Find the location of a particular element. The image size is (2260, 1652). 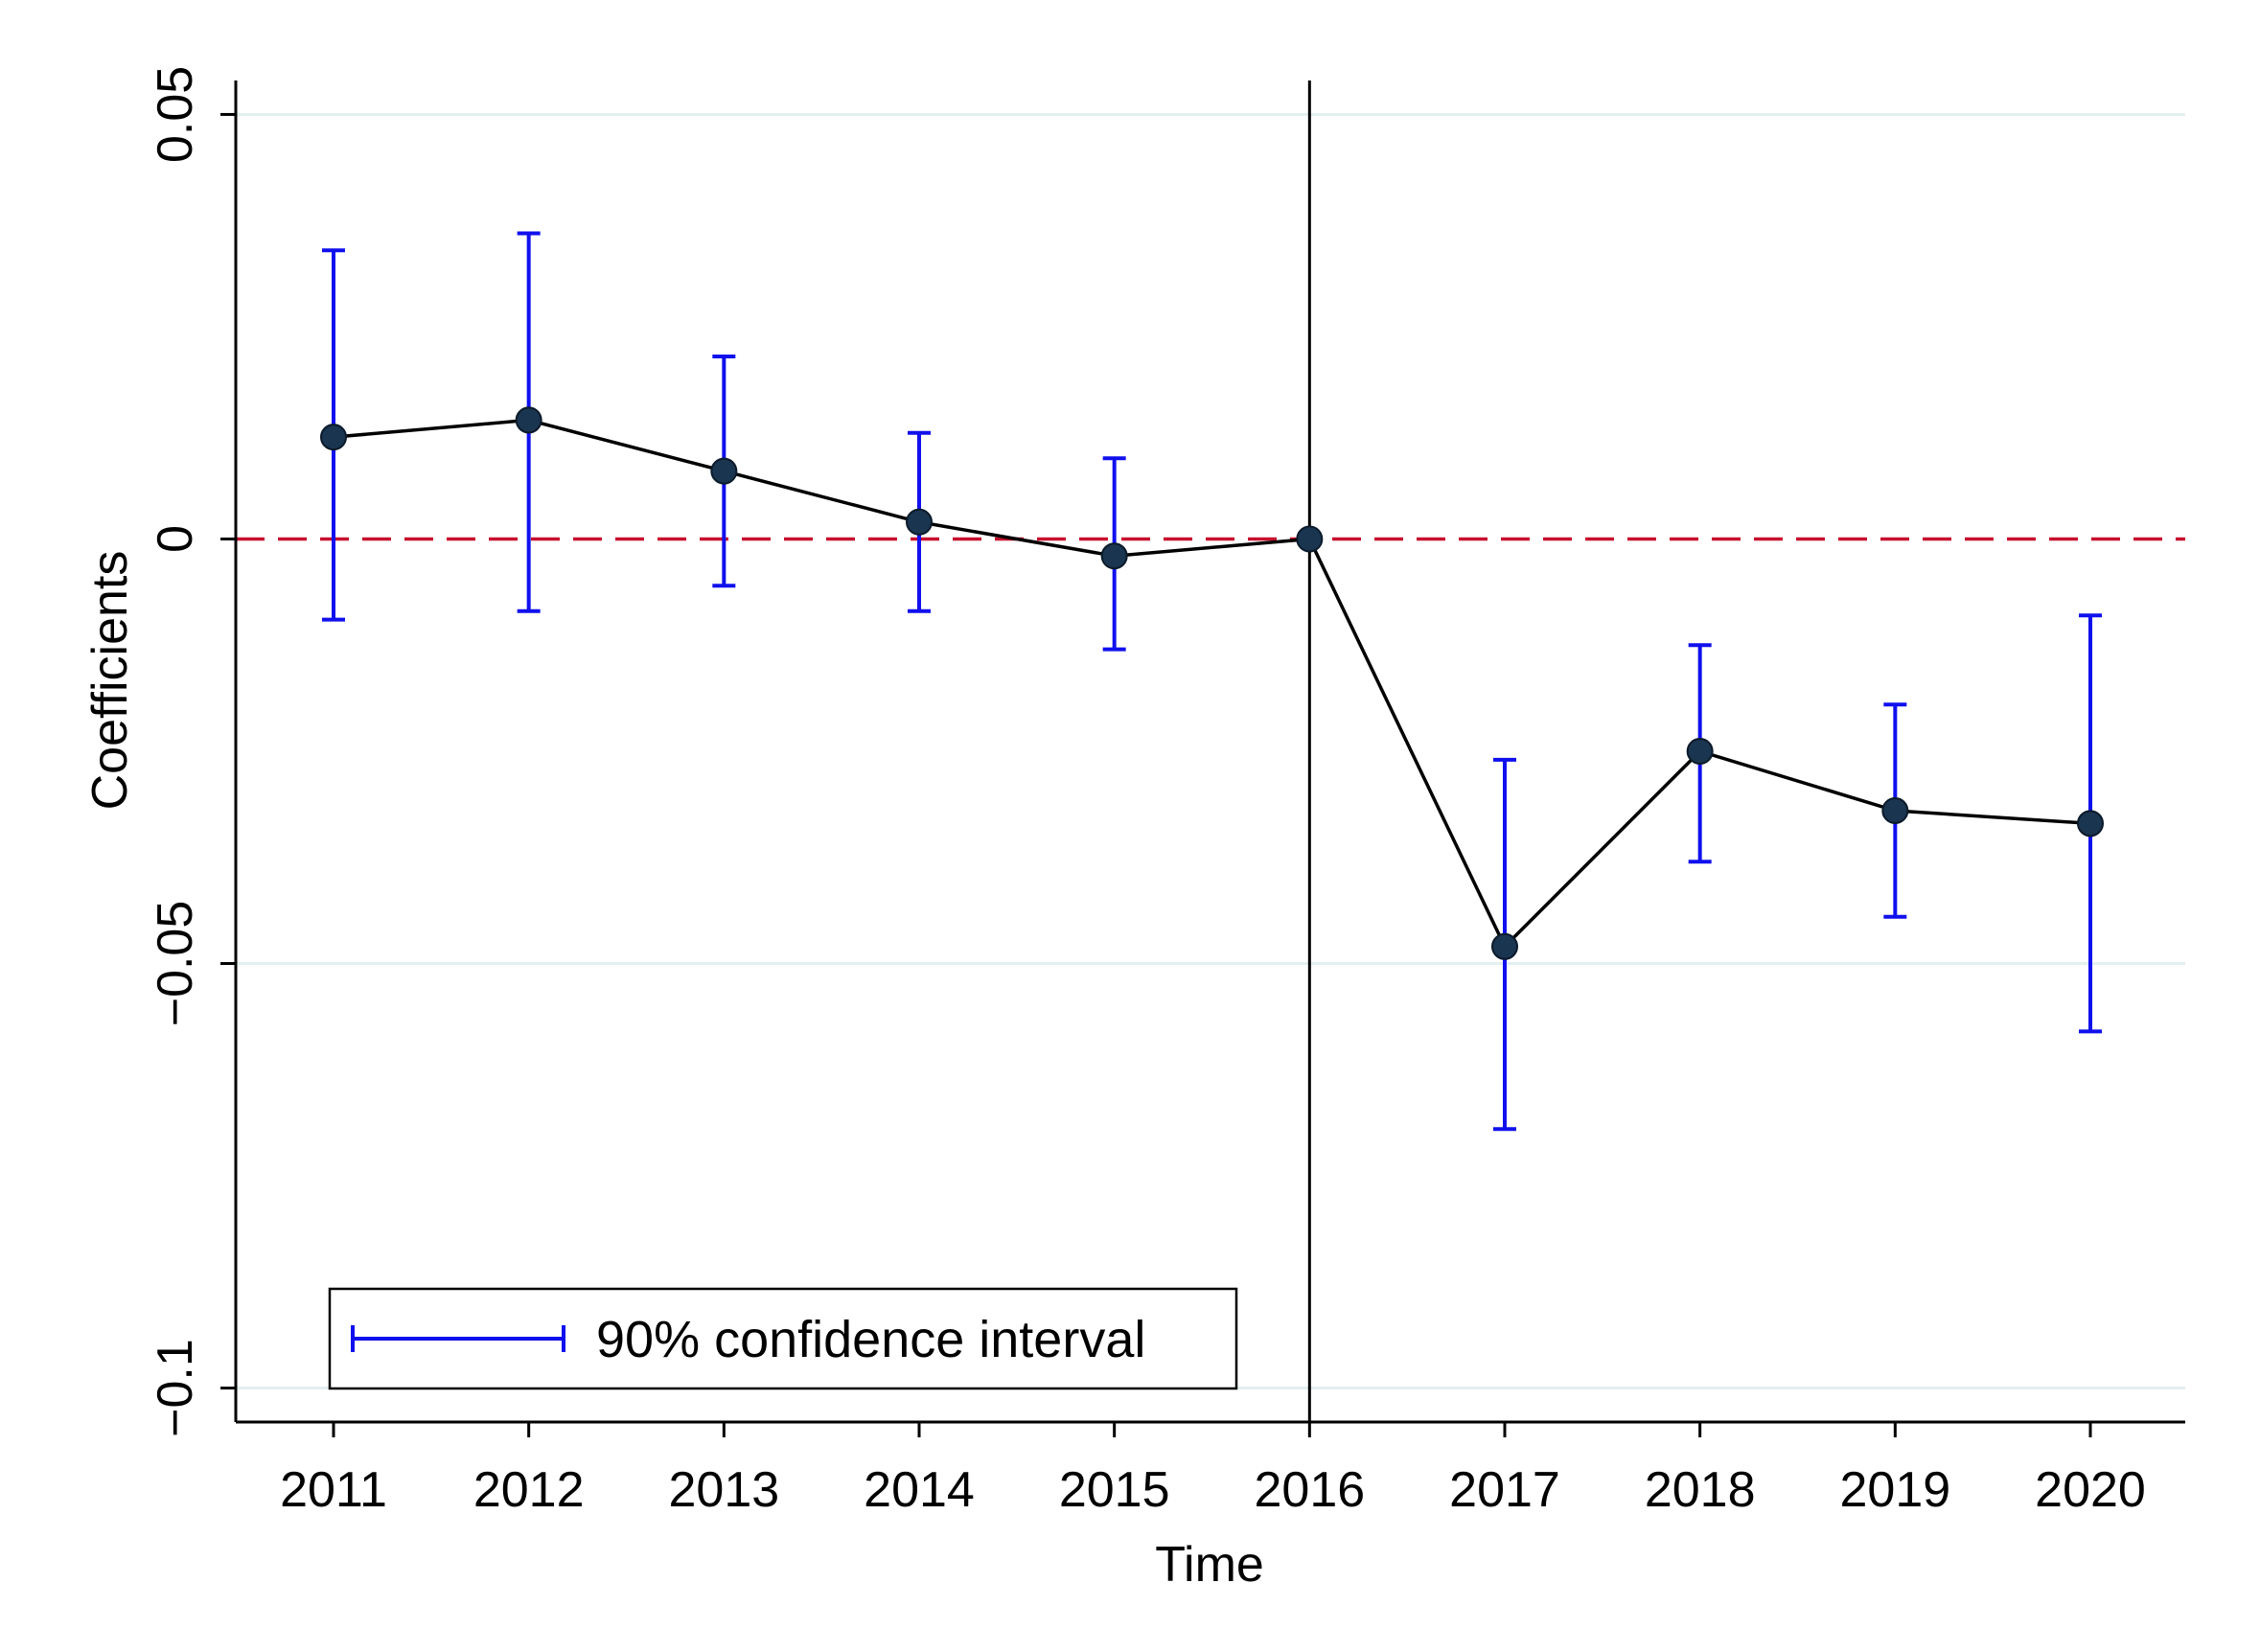

y-tick-label: 0.05 is located at coordinates (176, 114).